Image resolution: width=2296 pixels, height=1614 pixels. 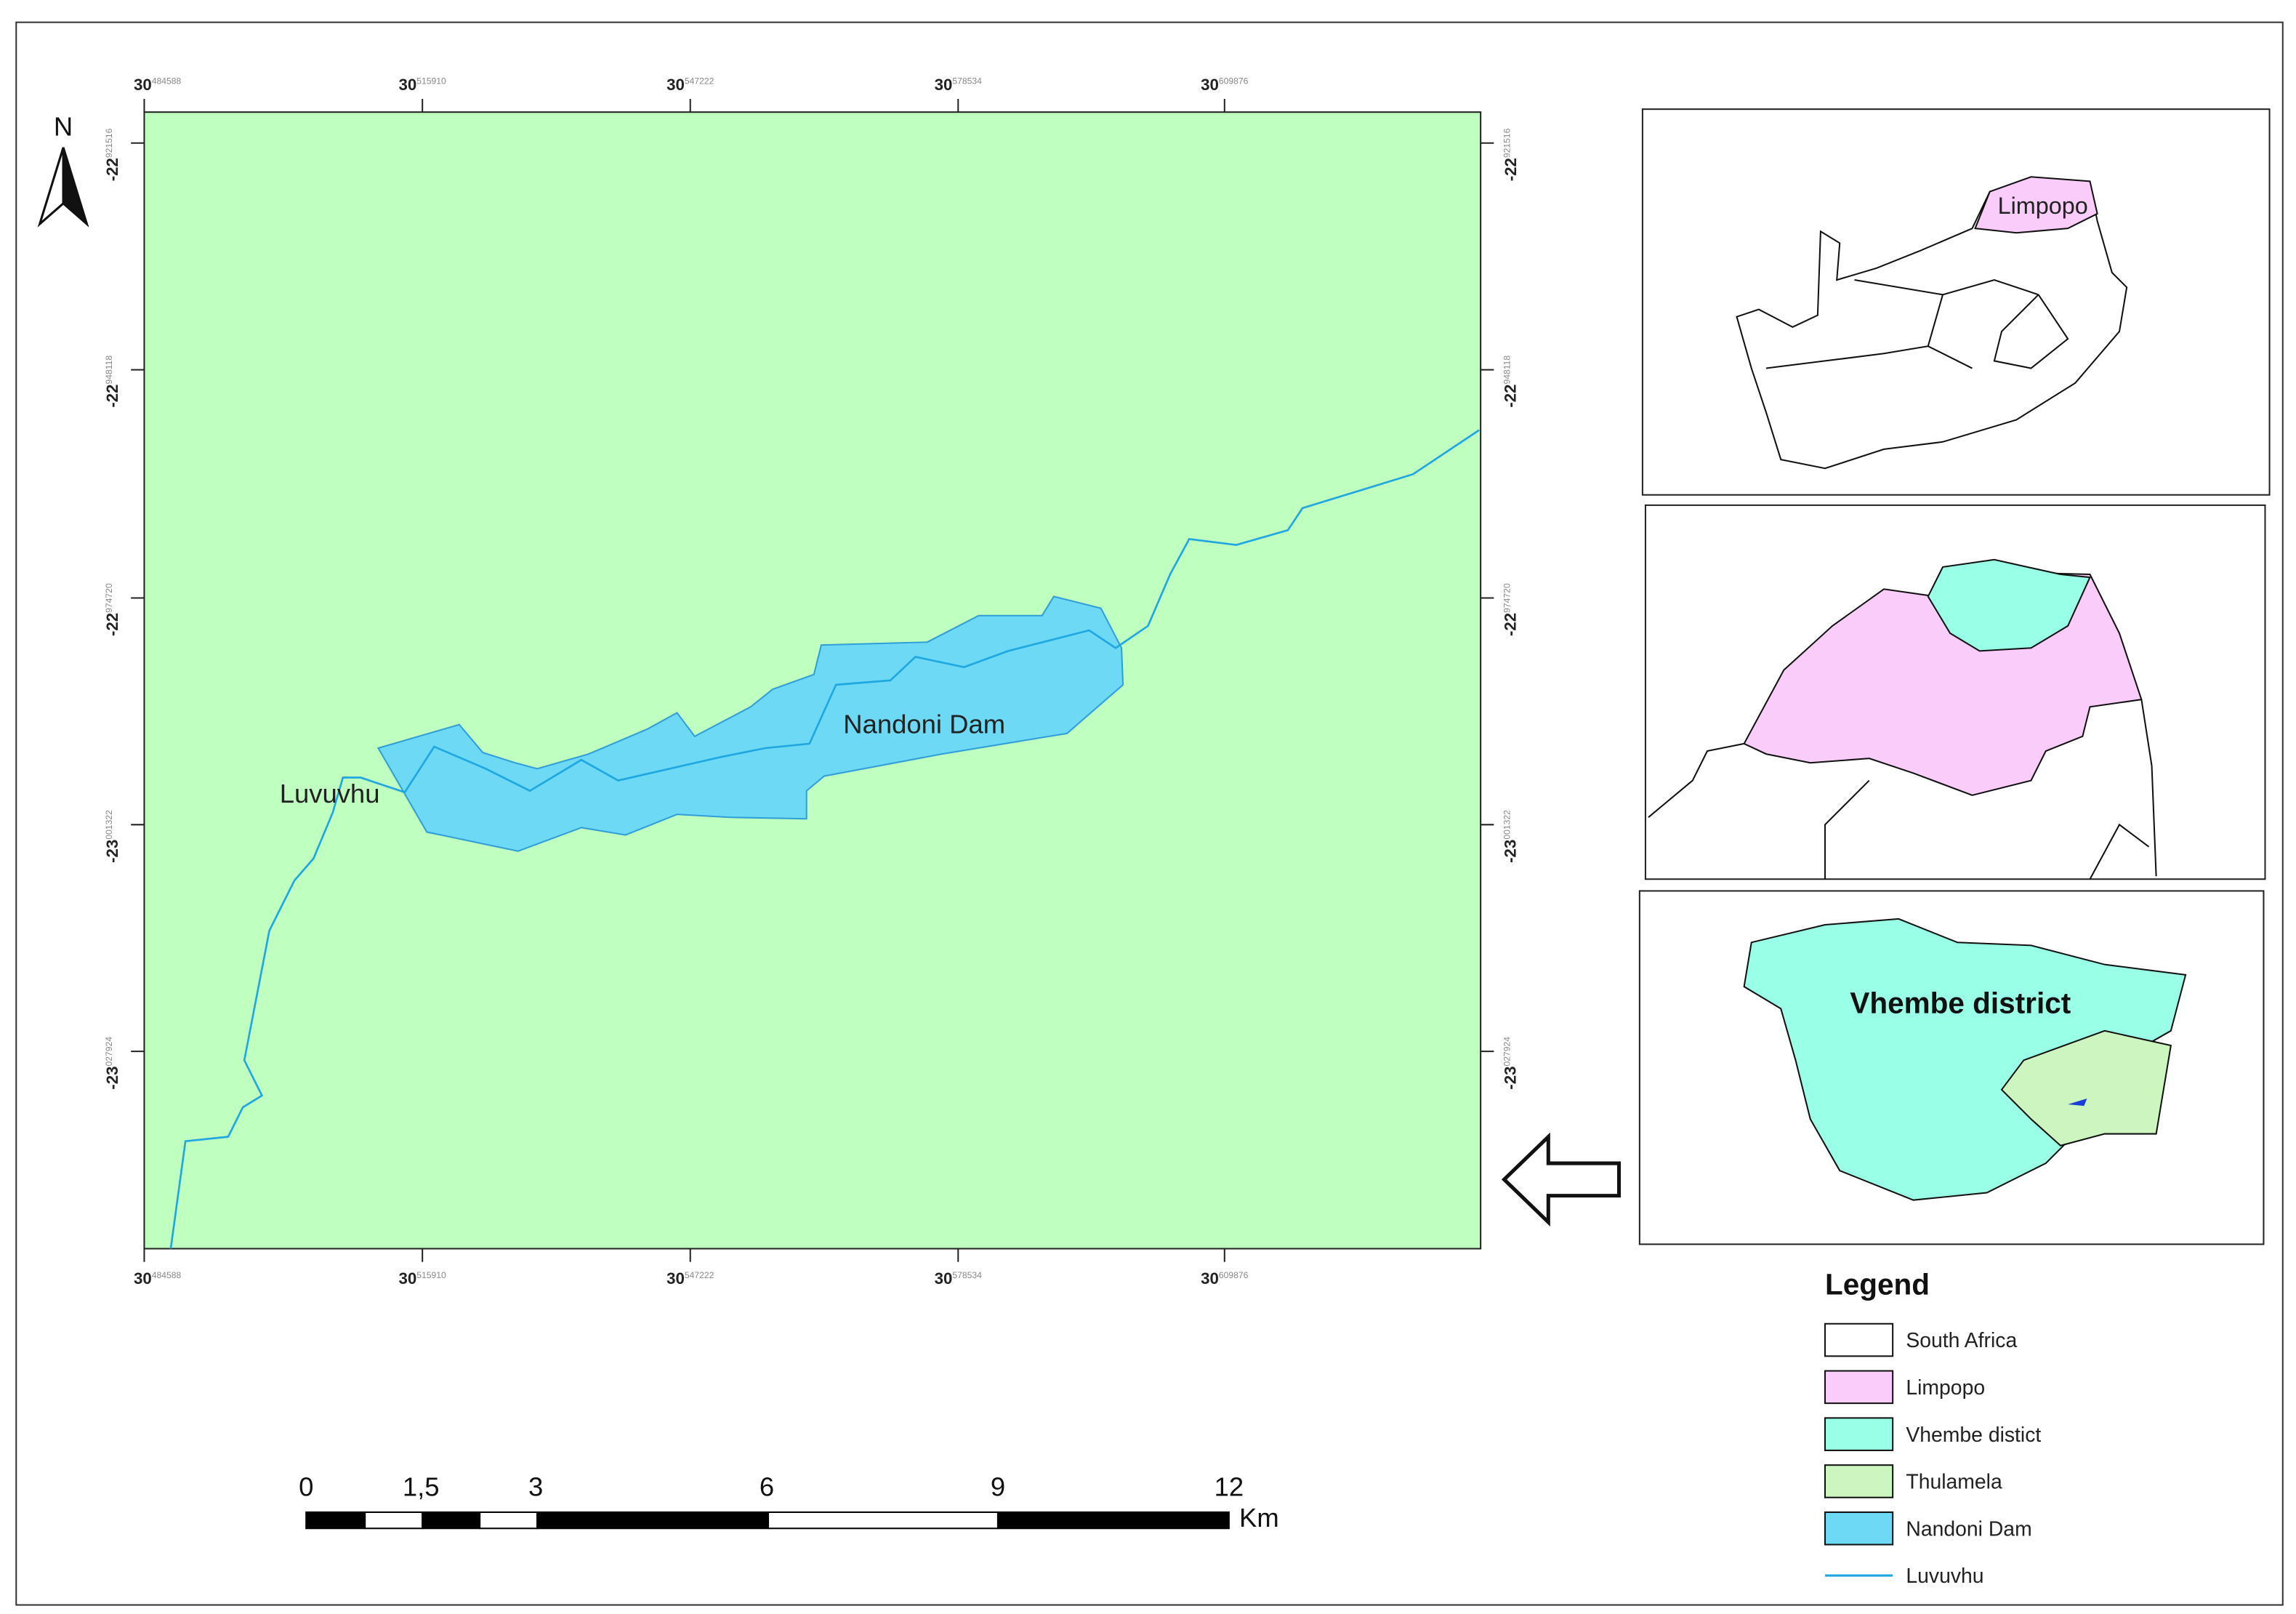 I want to click on scale-label: 1,5, so click(x=421, y=1487).